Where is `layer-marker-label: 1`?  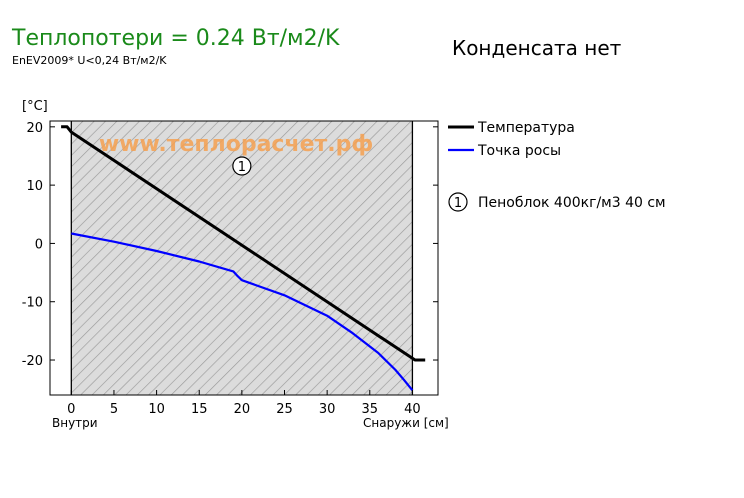
layer-marker-label: 1 is located at coordinates (242, 167).